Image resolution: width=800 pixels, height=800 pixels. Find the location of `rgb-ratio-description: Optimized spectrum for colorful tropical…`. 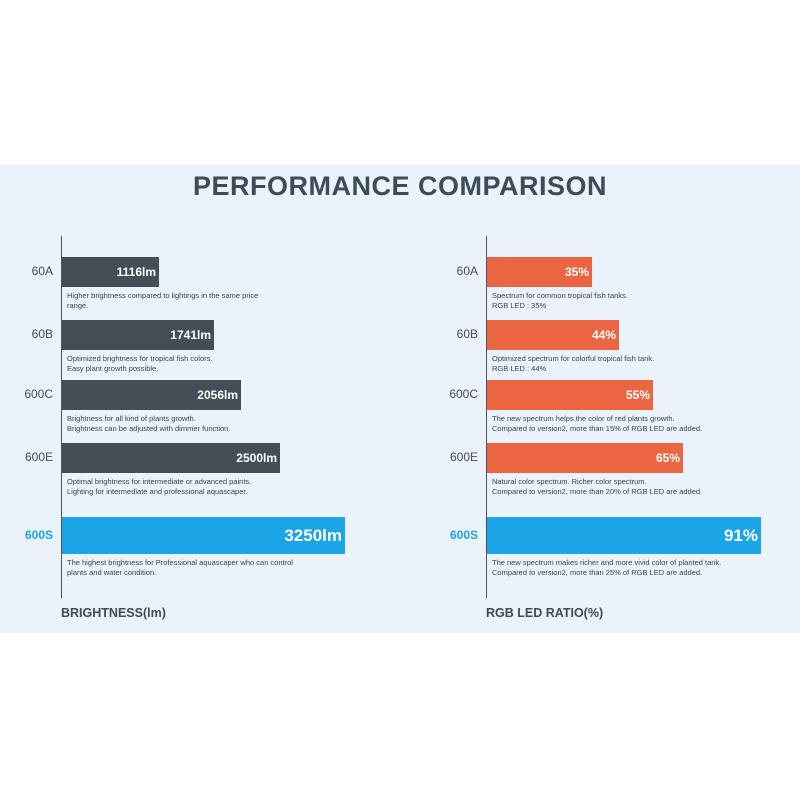

rgb-ratio-description: Optimized spectrum for colorful tropical… is located at coordinates (573, 364).